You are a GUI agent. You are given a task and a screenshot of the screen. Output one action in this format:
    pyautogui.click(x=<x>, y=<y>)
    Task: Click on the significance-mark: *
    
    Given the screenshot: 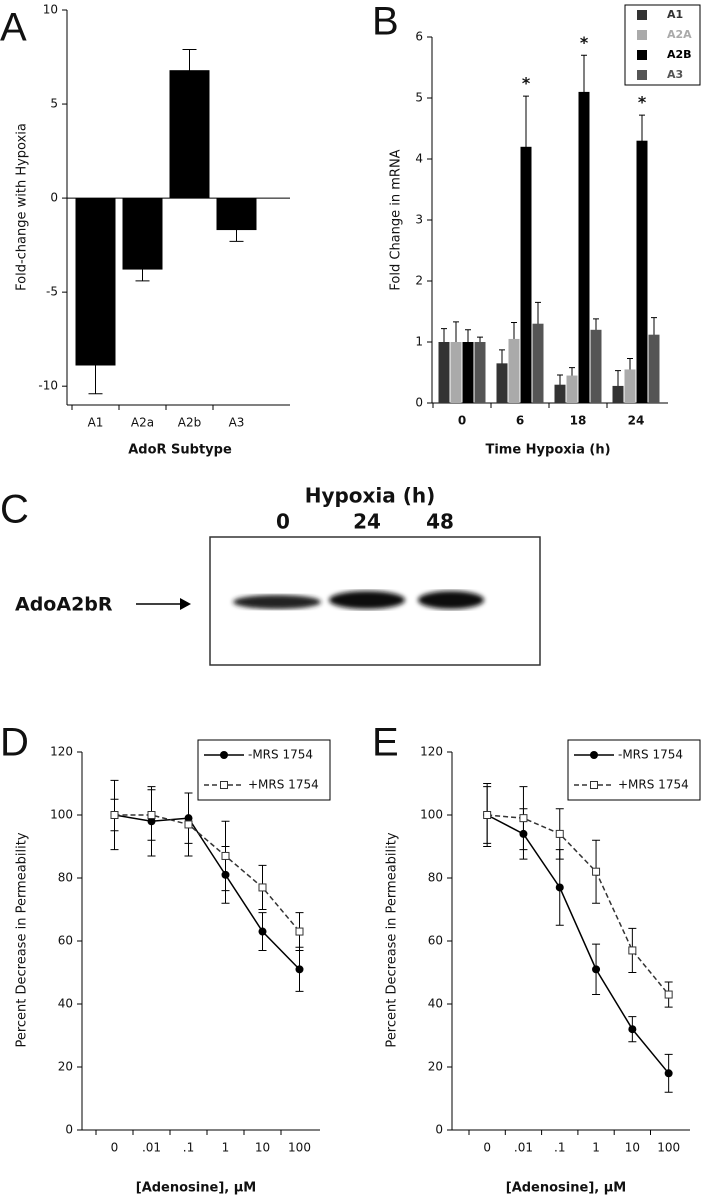 What is the action you would take?
    pyautogui.click(x=526, y=83)
    